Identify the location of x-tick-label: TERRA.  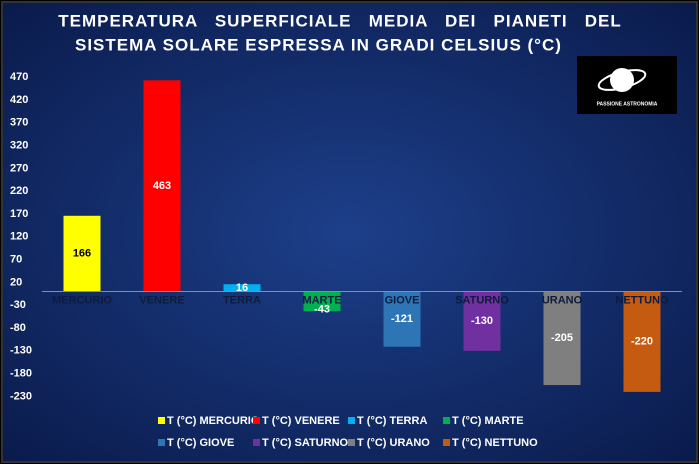
(242, 300).